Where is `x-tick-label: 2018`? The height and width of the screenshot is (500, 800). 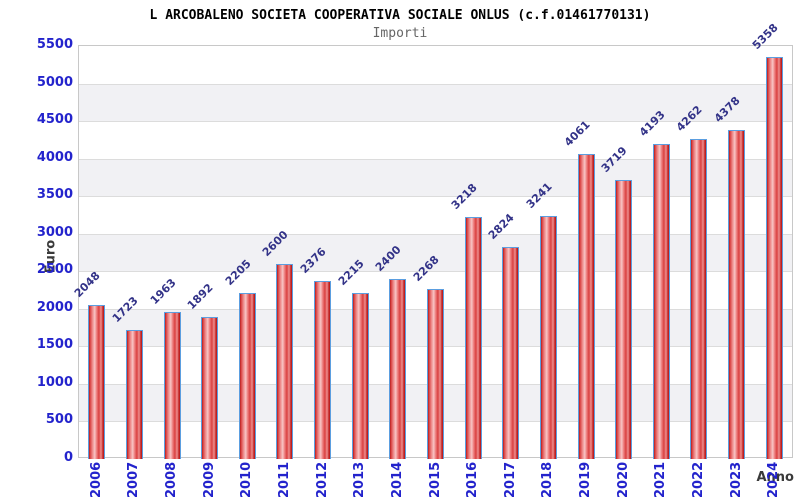 x-tick-label: 2018 is located at coordinates (548, 479).